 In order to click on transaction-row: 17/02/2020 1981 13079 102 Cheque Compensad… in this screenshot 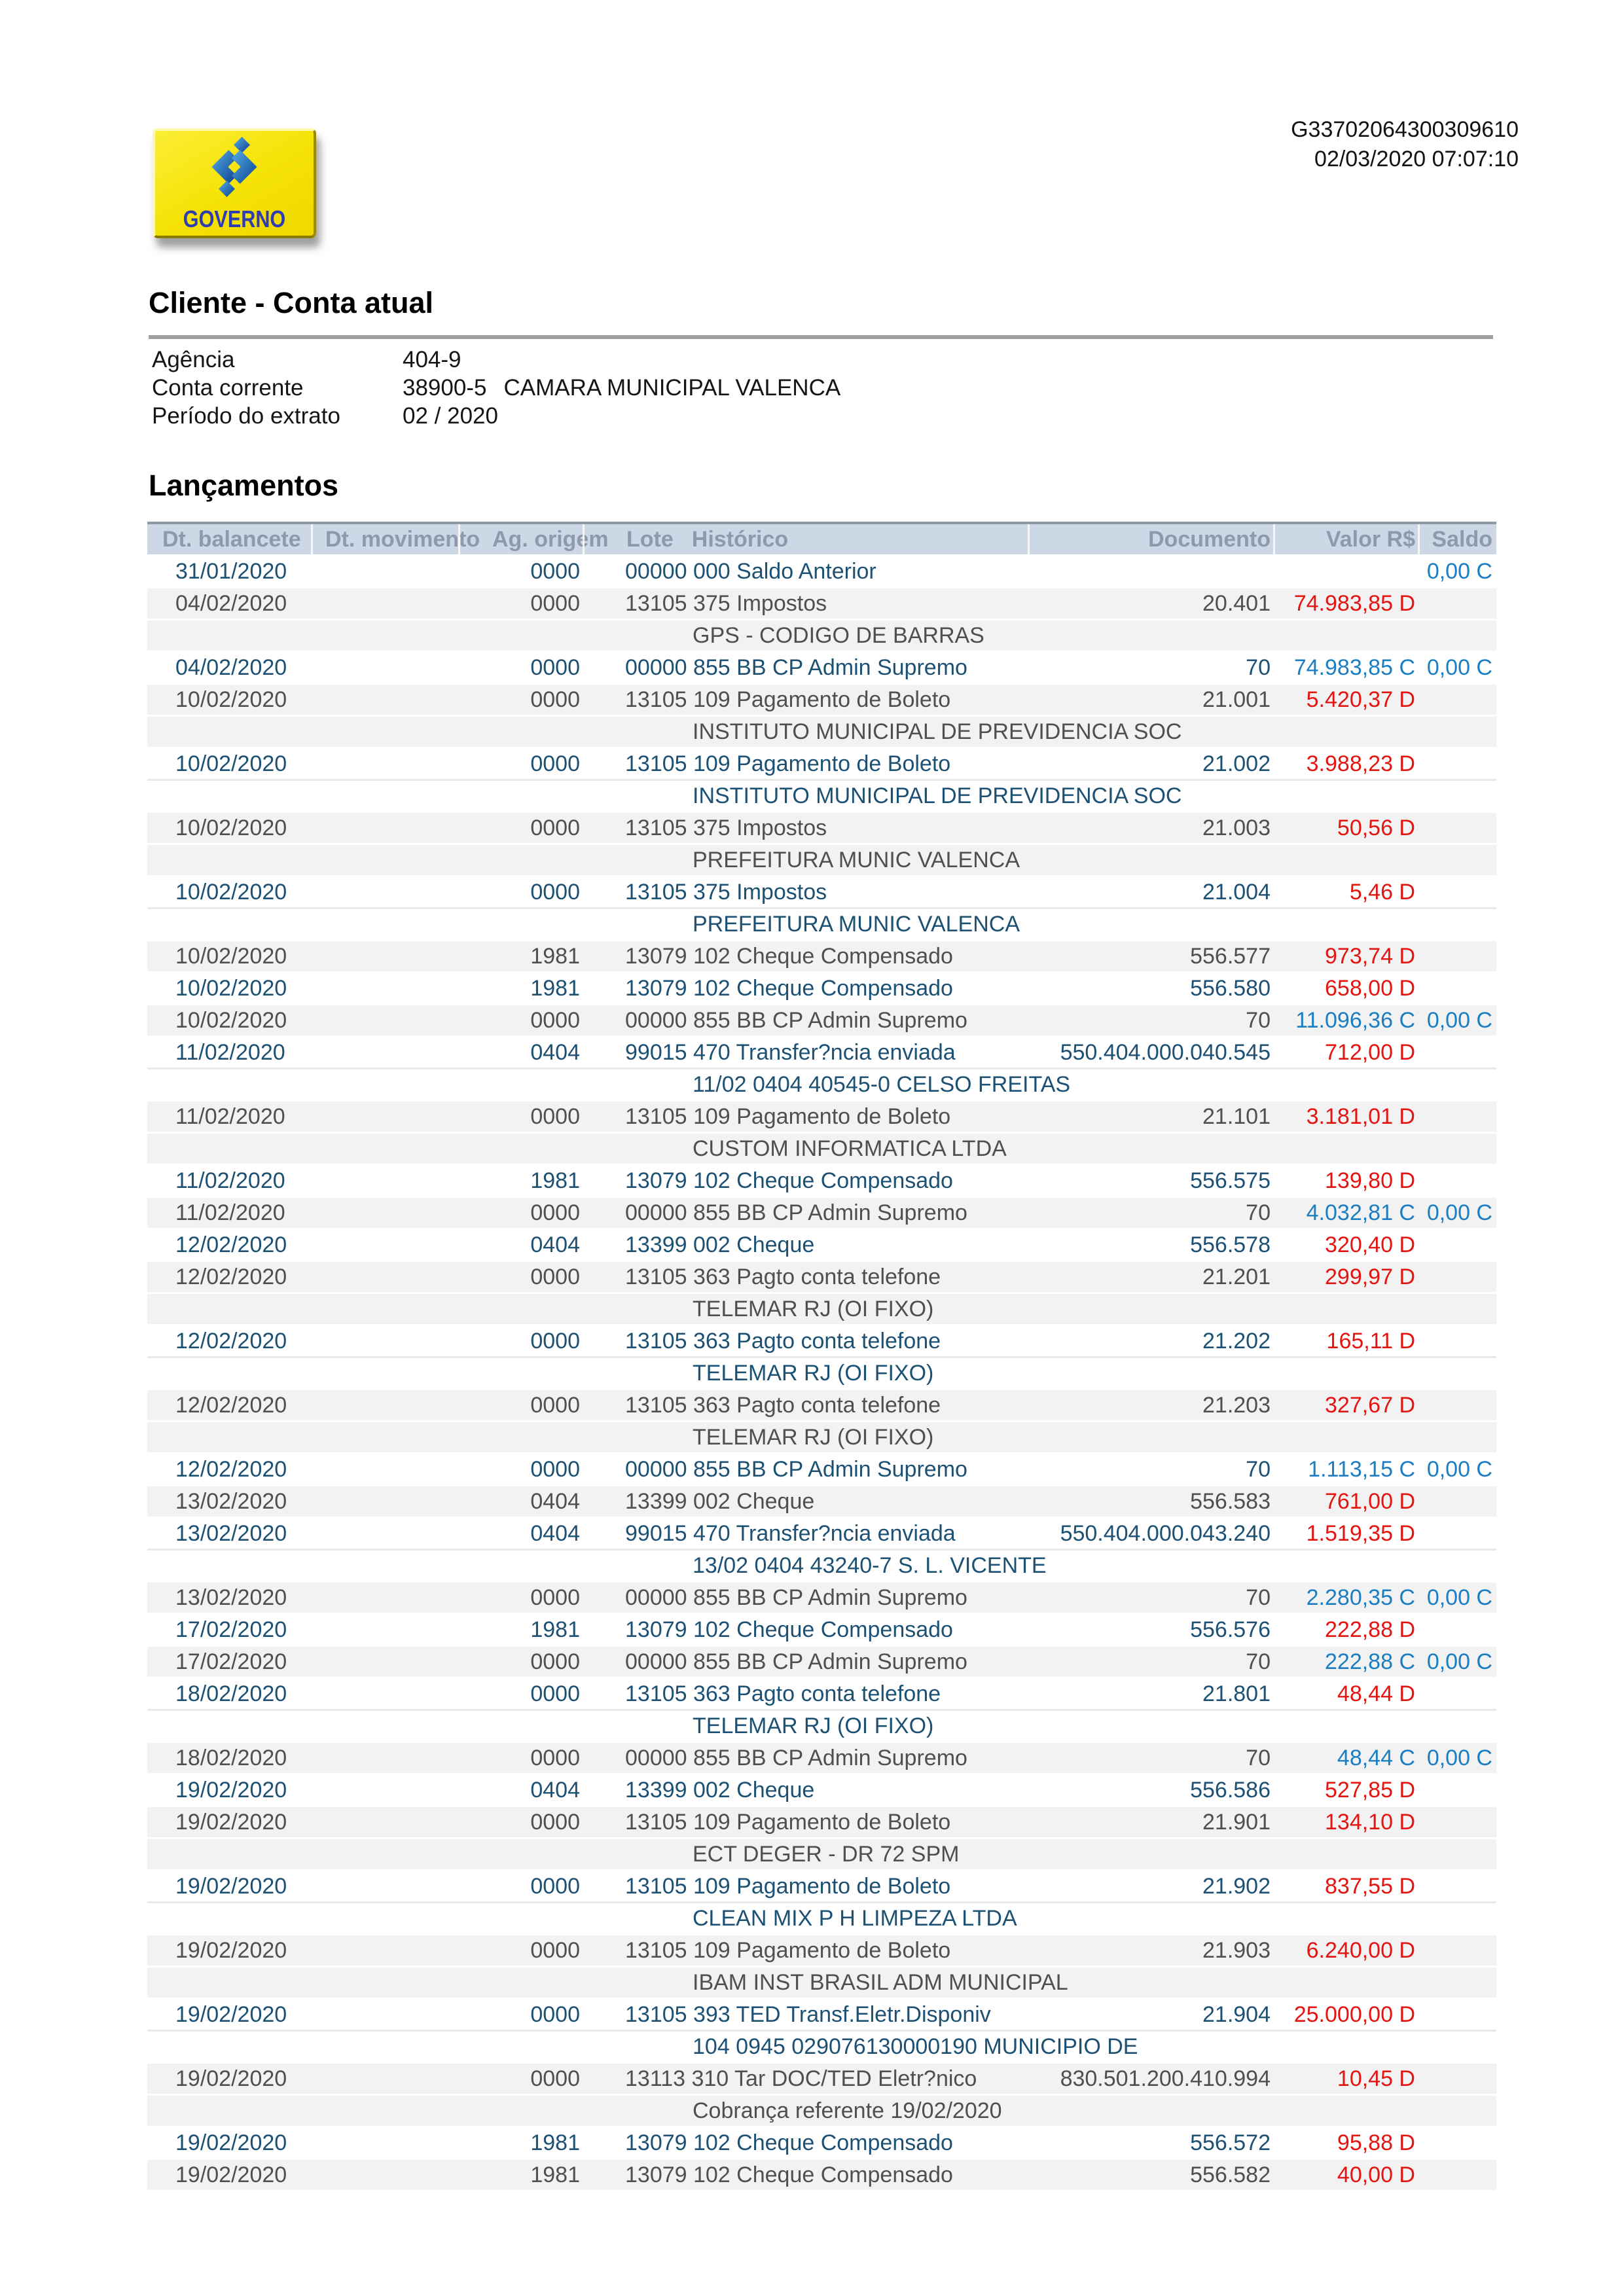, I will do `click(821, 1629)`.